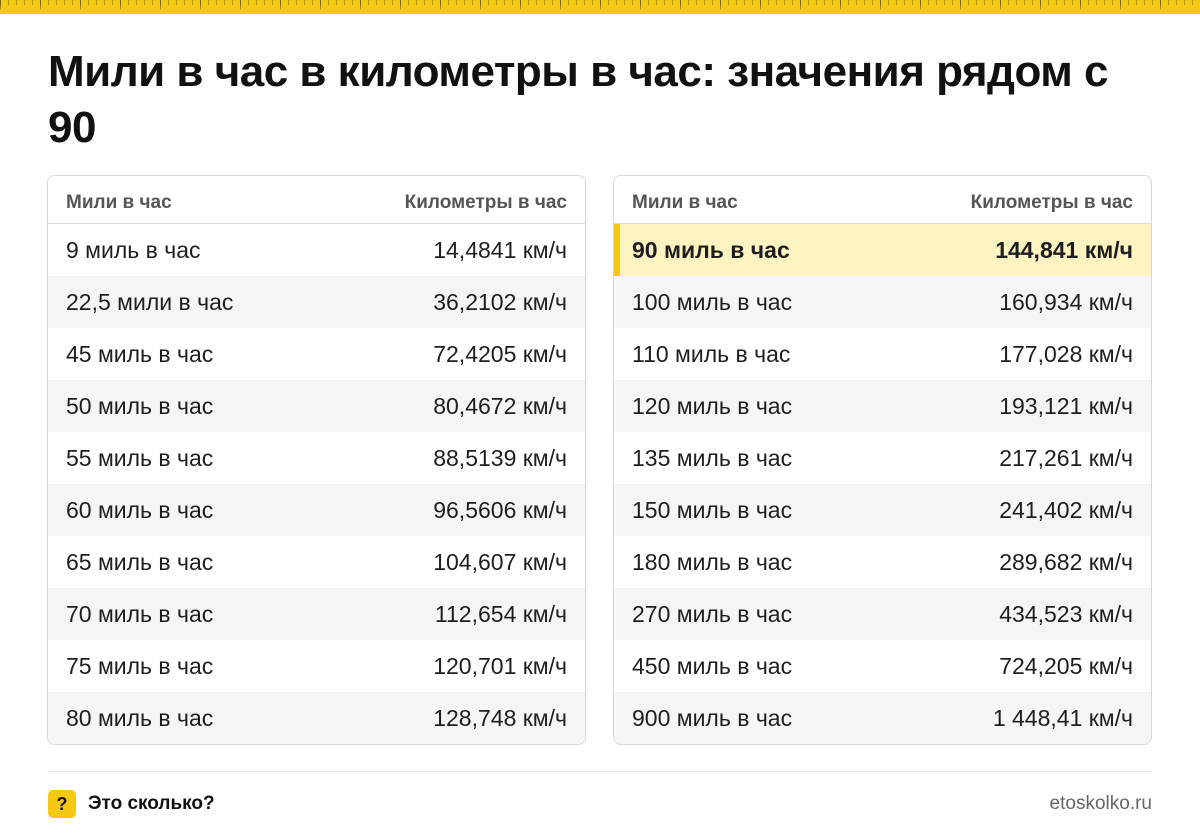 This screenshot has height=836, width=1200. I want to click on footer-site-link: etoskolko.ru, so click(1100, 803).